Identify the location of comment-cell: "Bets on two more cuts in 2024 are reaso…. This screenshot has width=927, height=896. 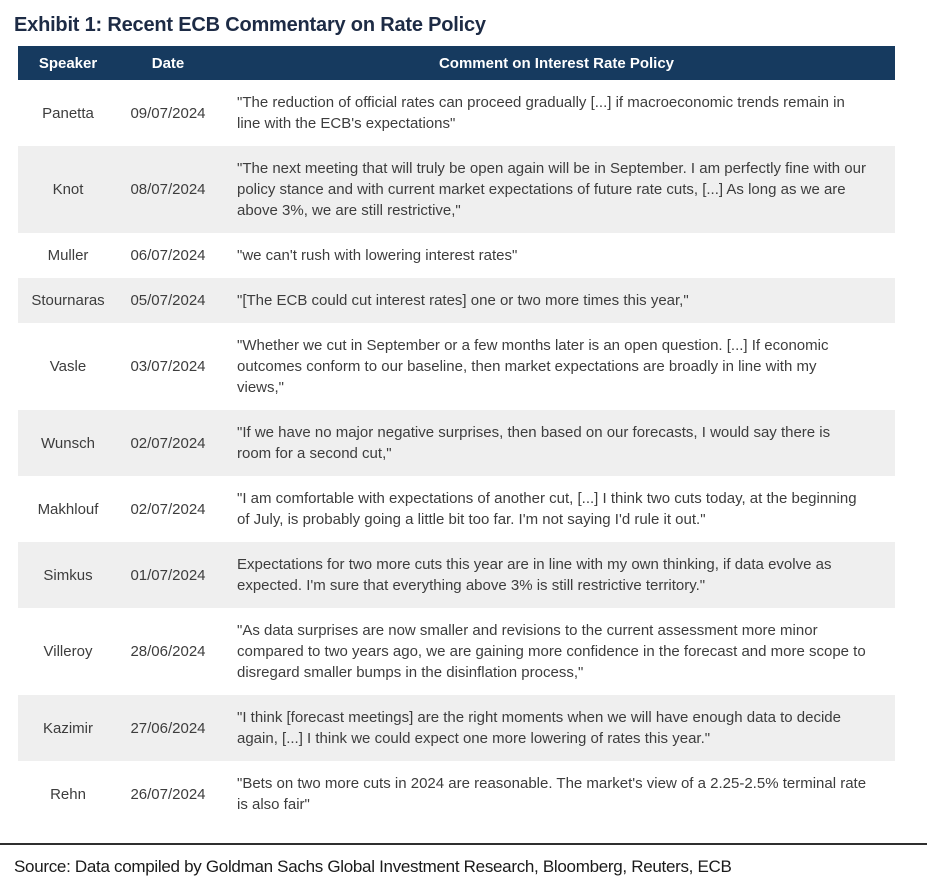
(552, 794).